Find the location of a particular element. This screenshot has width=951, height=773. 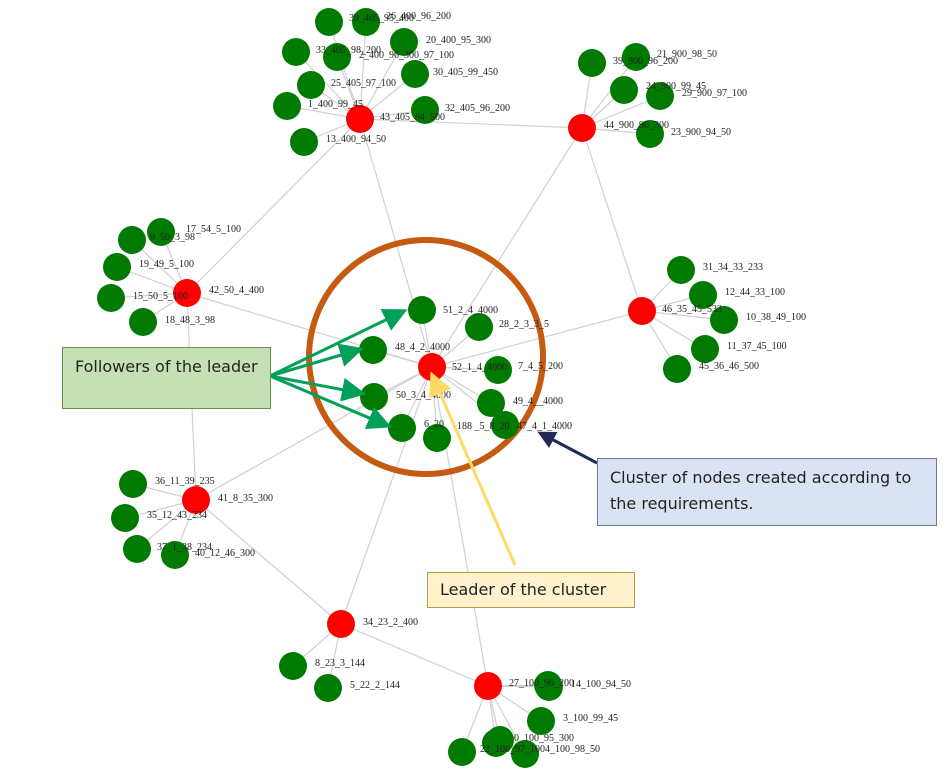

node-label-36_11_39_235: 36_11_39_235 is located at coordinates (185, 481).